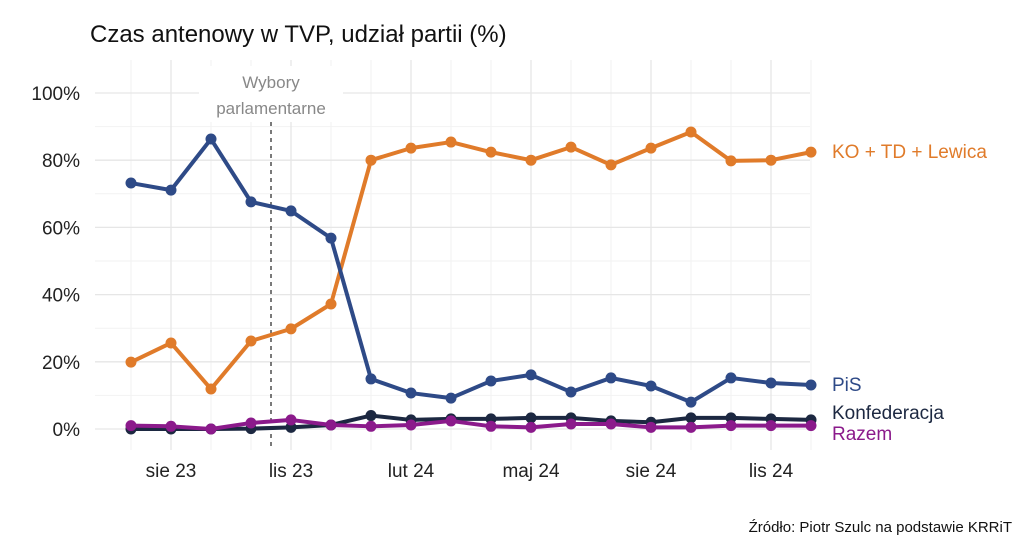  What do you see at coordinates (271, 94) in the screenshot?
I see `annotation-background` at bounding box center [271, 94].